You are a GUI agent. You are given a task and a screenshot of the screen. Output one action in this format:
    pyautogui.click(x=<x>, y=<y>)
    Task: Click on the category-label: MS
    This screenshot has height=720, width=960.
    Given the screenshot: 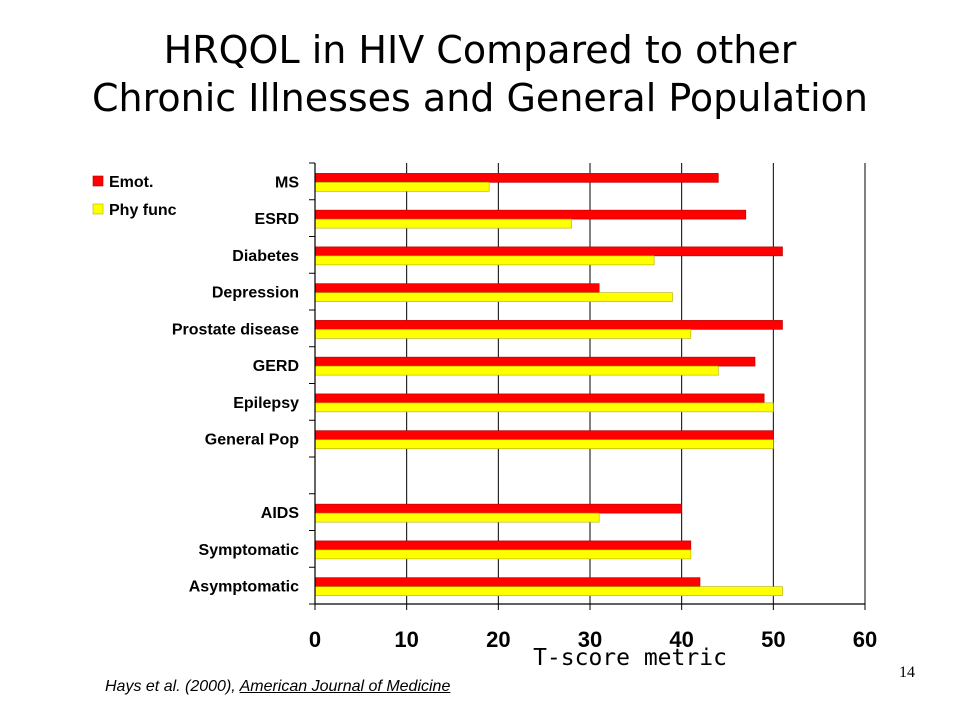 What is the action you would take?
    pyautogui.click(x=287, y=182)
    